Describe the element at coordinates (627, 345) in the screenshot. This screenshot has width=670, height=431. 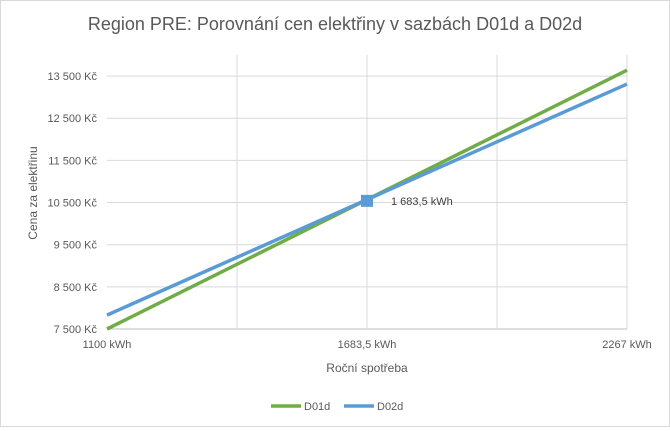
I see `x-tick-label: 2267 kWh` at that location.